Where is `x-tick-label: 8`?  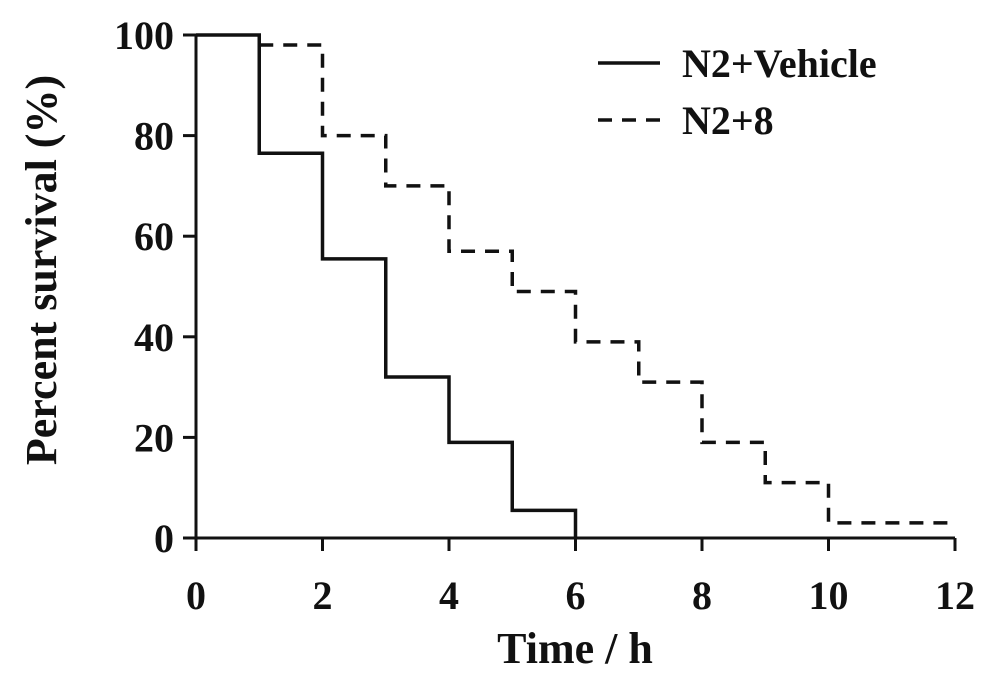 x-tick-label: 8 is located at coordinates (702, 595).